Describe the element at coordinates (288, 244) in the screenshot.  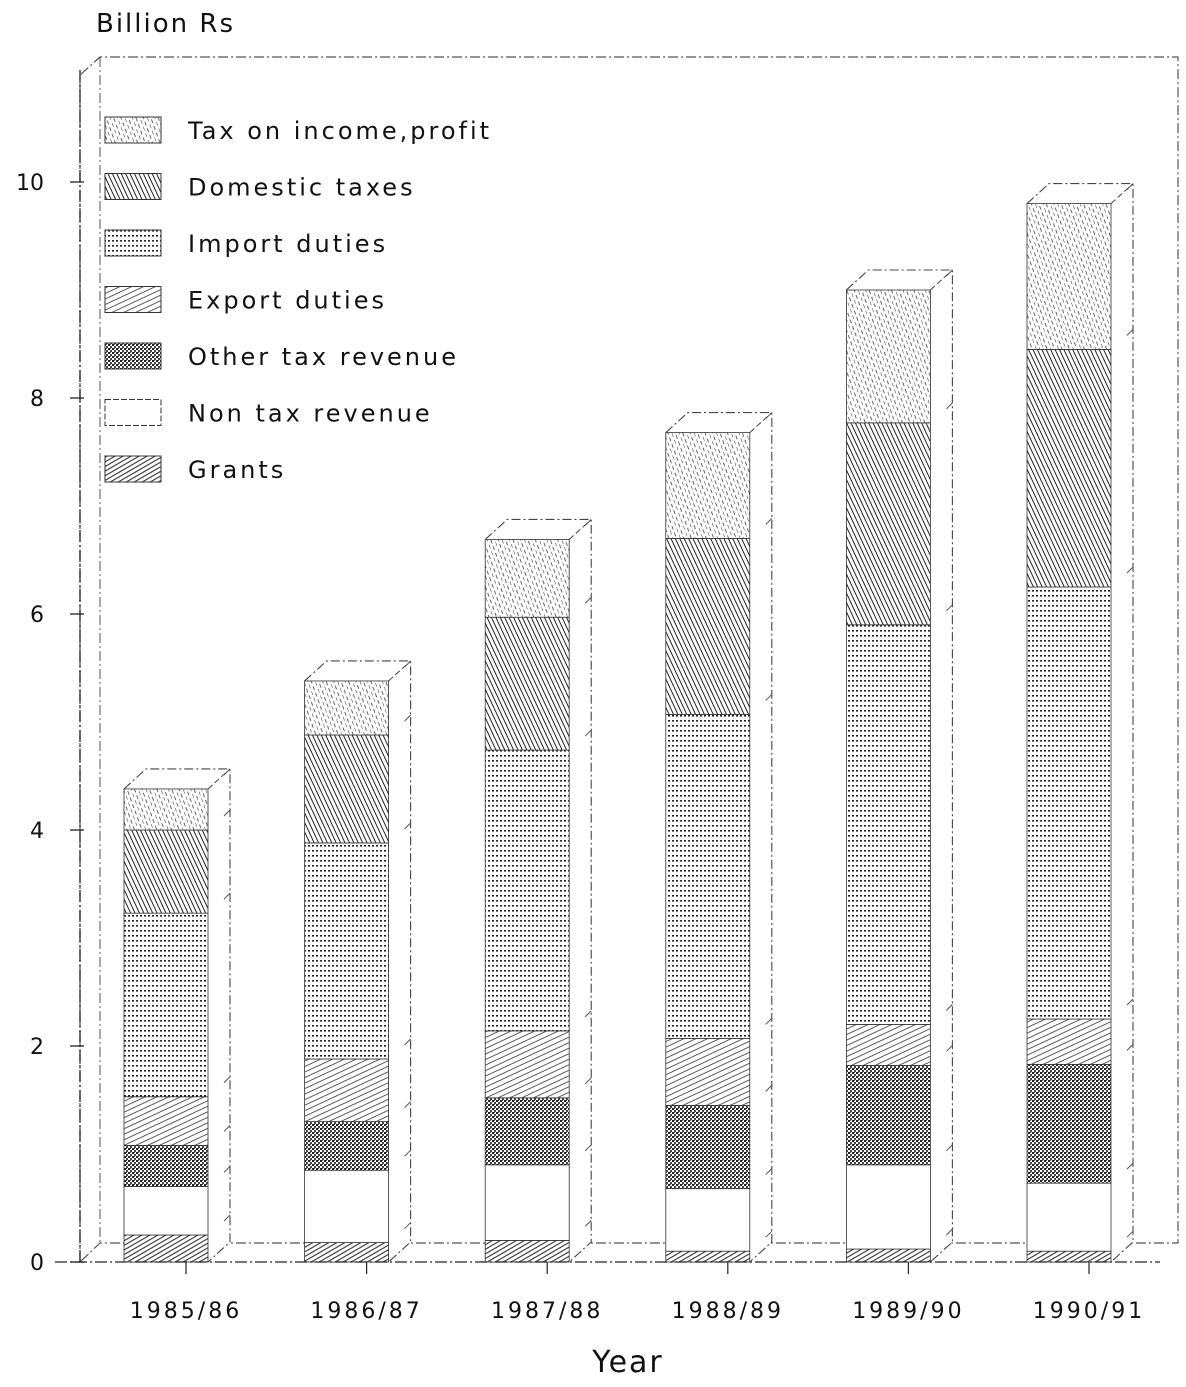
I see `legend-label: Import duties` at that location.